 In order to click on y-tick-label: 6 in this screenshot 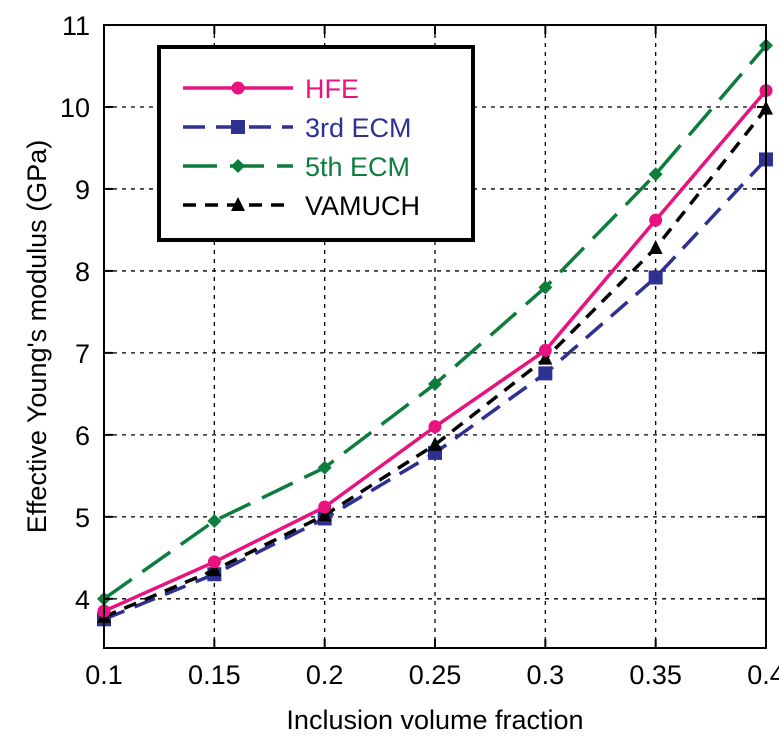, I will do `click(82, 436)`.